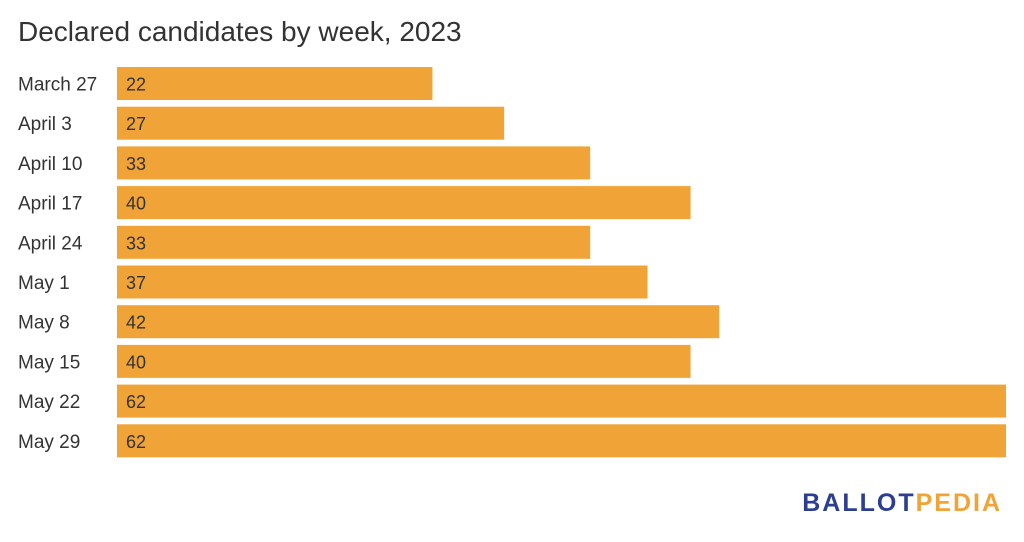 This screenshot has width=1024, height=542. I want to click on logo-part-ballot: BALLOT, so click(859, 503).